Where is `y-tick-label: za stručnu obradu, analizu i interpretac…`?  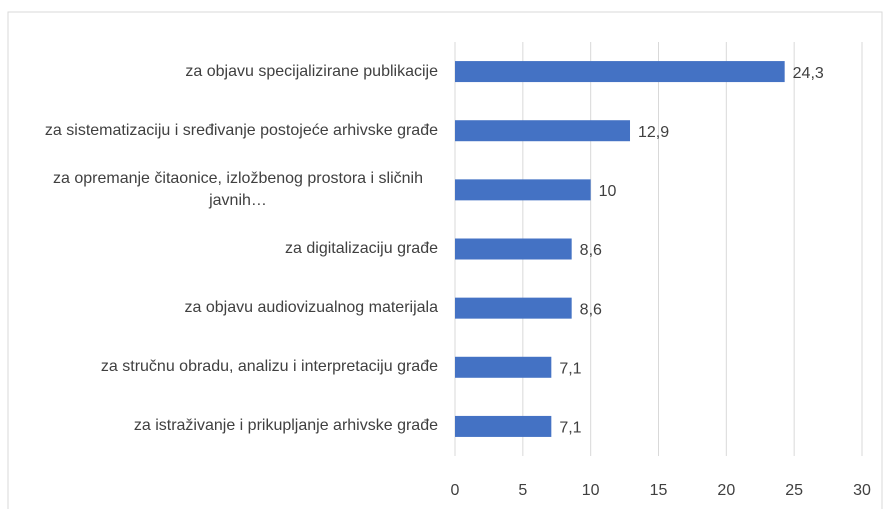
y-tick-label: za stručnu obradu, analizu i interpretac… is located at coordinates (269, 367).